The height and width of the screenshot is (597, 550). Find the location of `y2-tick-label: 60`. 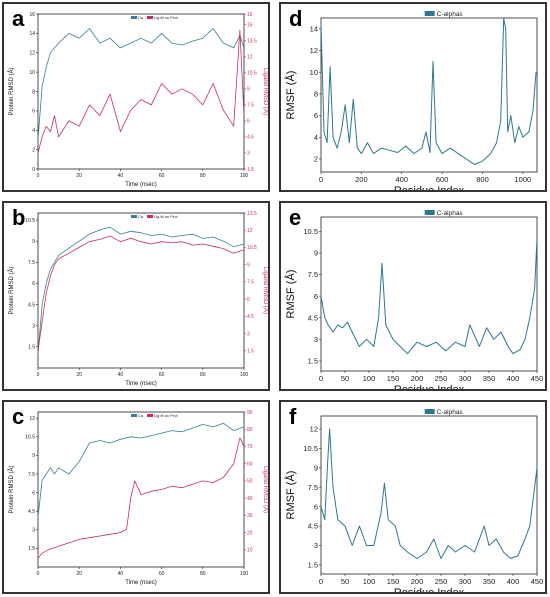

y2-tick-label: 60 is located at coordinates (250, 464).